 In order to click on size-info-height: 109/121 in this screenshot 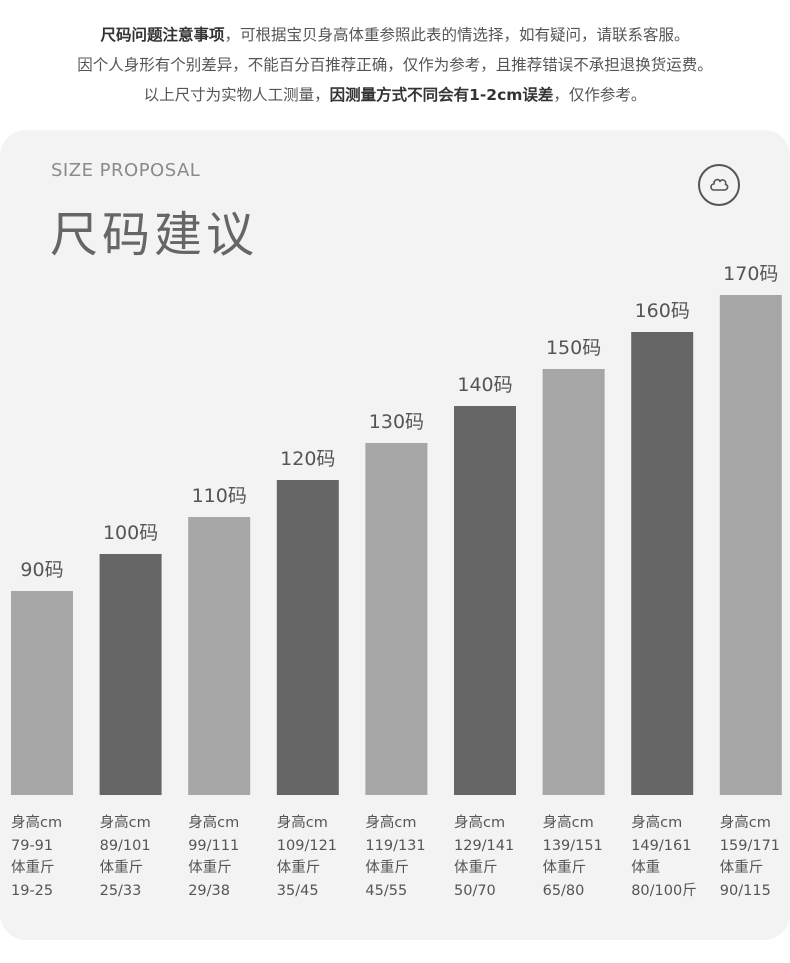, I will do `click(307, 845)`.